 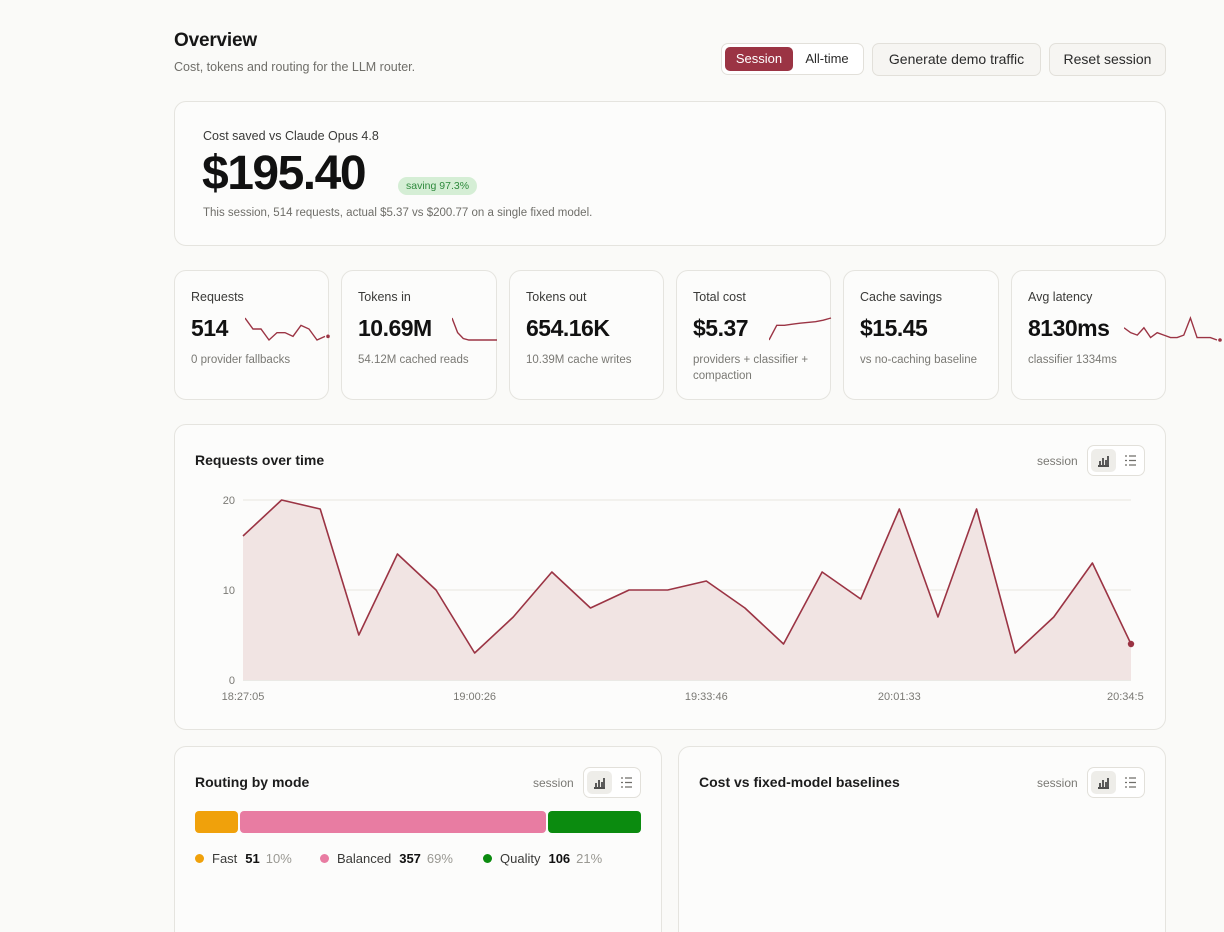 I want to click on cost-saved-value: $195.40, so click(x=284, y=173).